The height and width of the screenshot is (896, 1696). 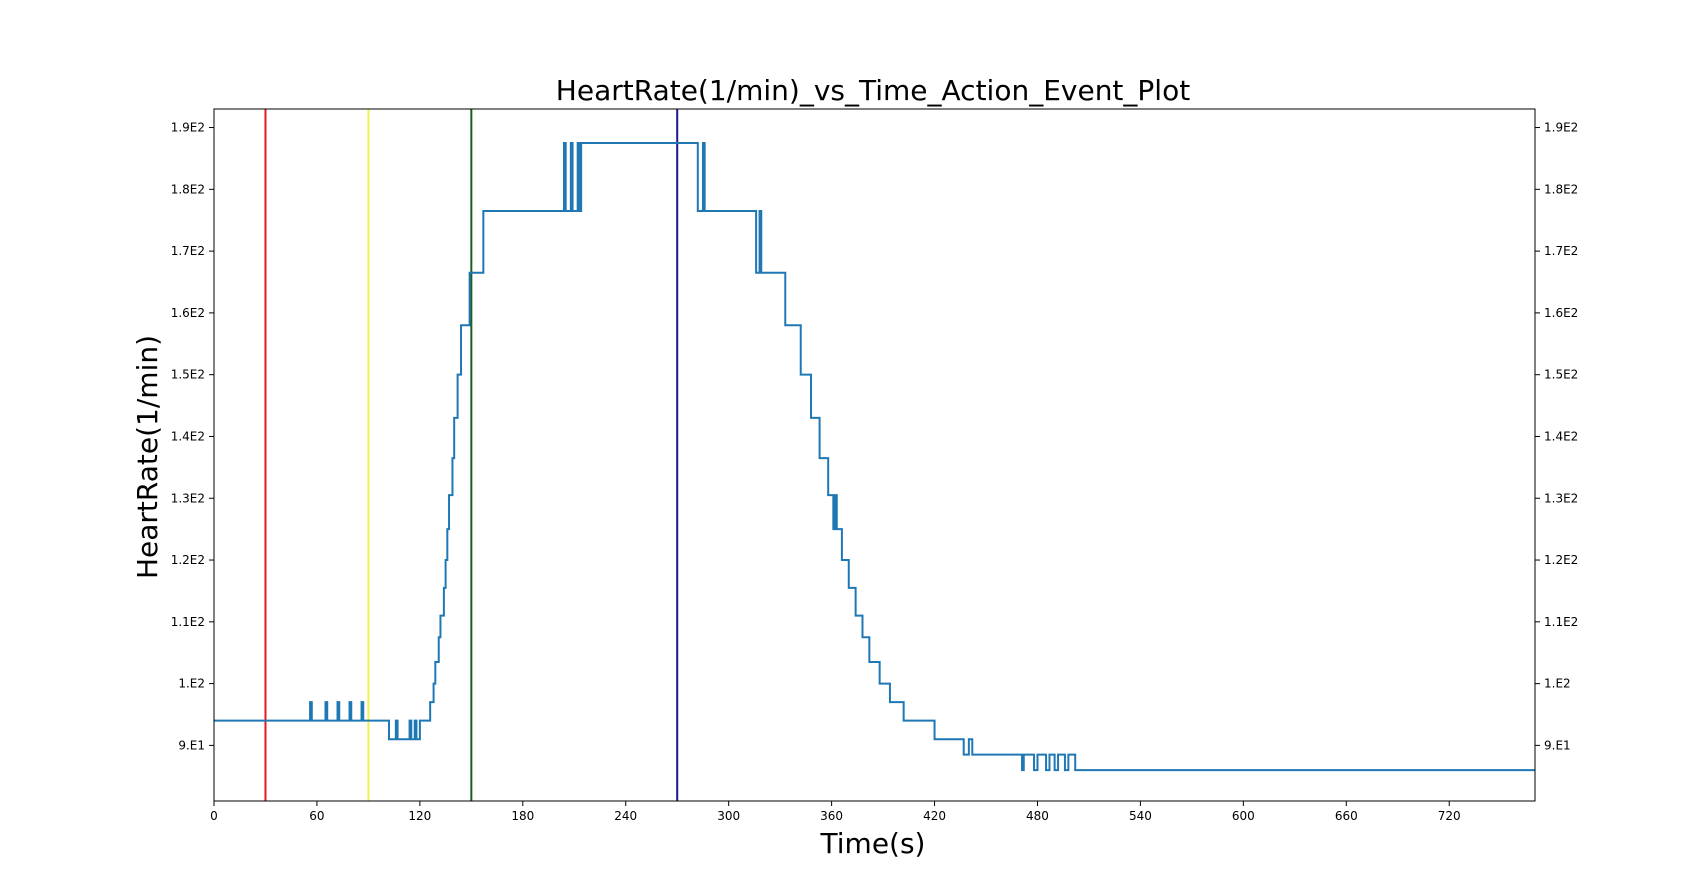 I want to click on y-tick-label-left: 1.8E2, so click(x=188, y=189).